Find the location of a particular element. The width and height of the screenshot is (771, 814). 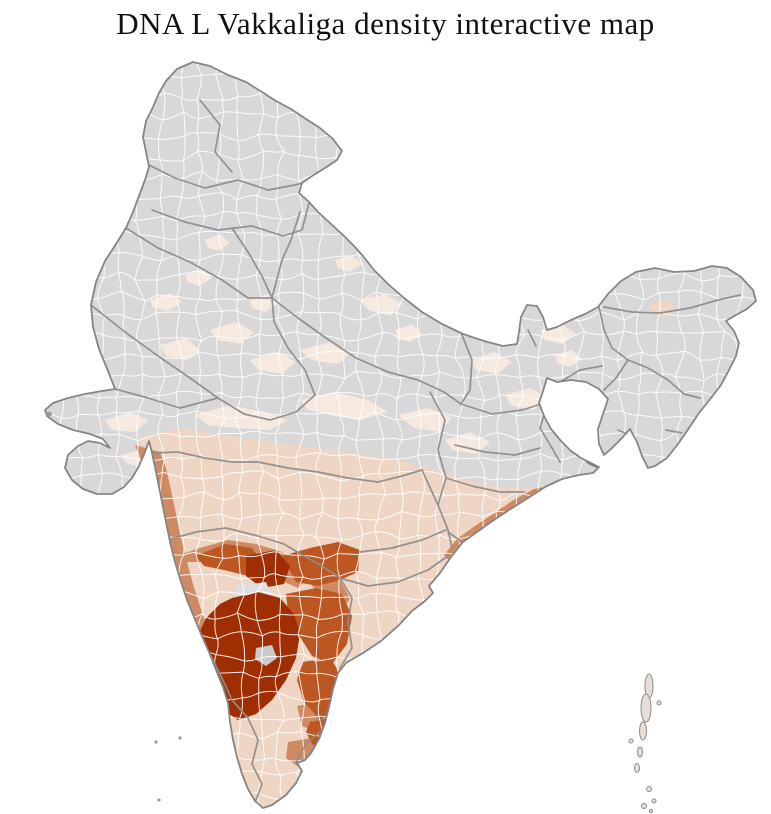

andaman-islands is located at coordinates (645, 723).